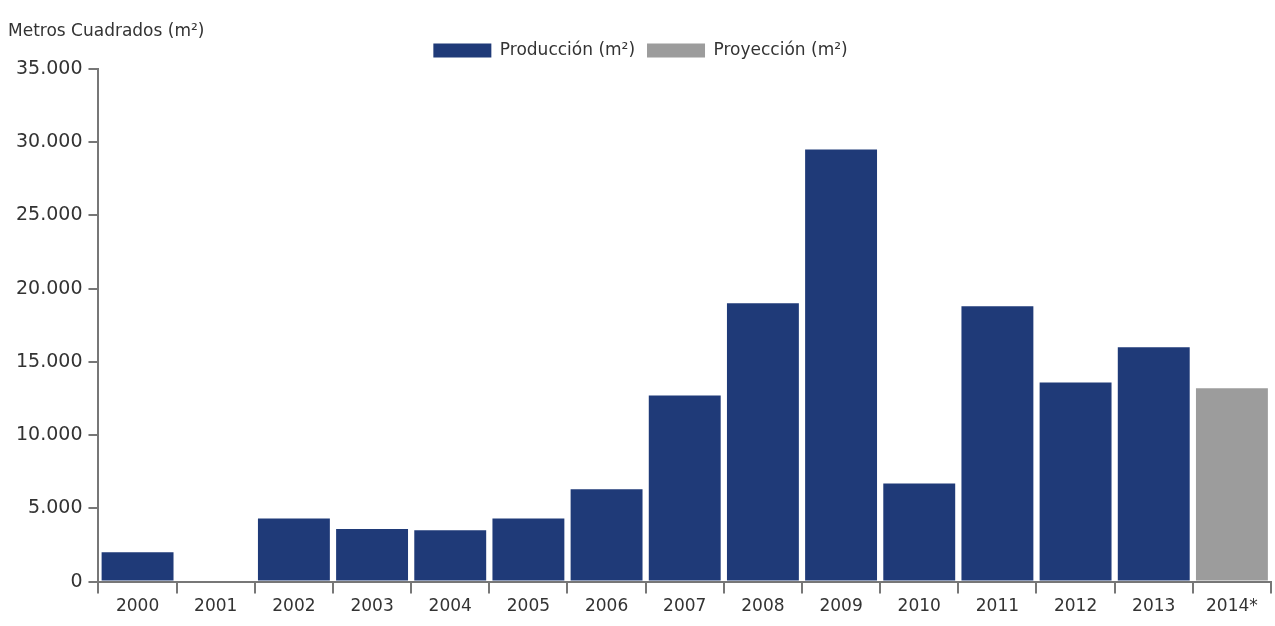 The height and width of the screenshot is (626, 1275). Describe the element at coordinates (55, 506) in the screenshot. I see `y-tick-label: 5.000` at that location.